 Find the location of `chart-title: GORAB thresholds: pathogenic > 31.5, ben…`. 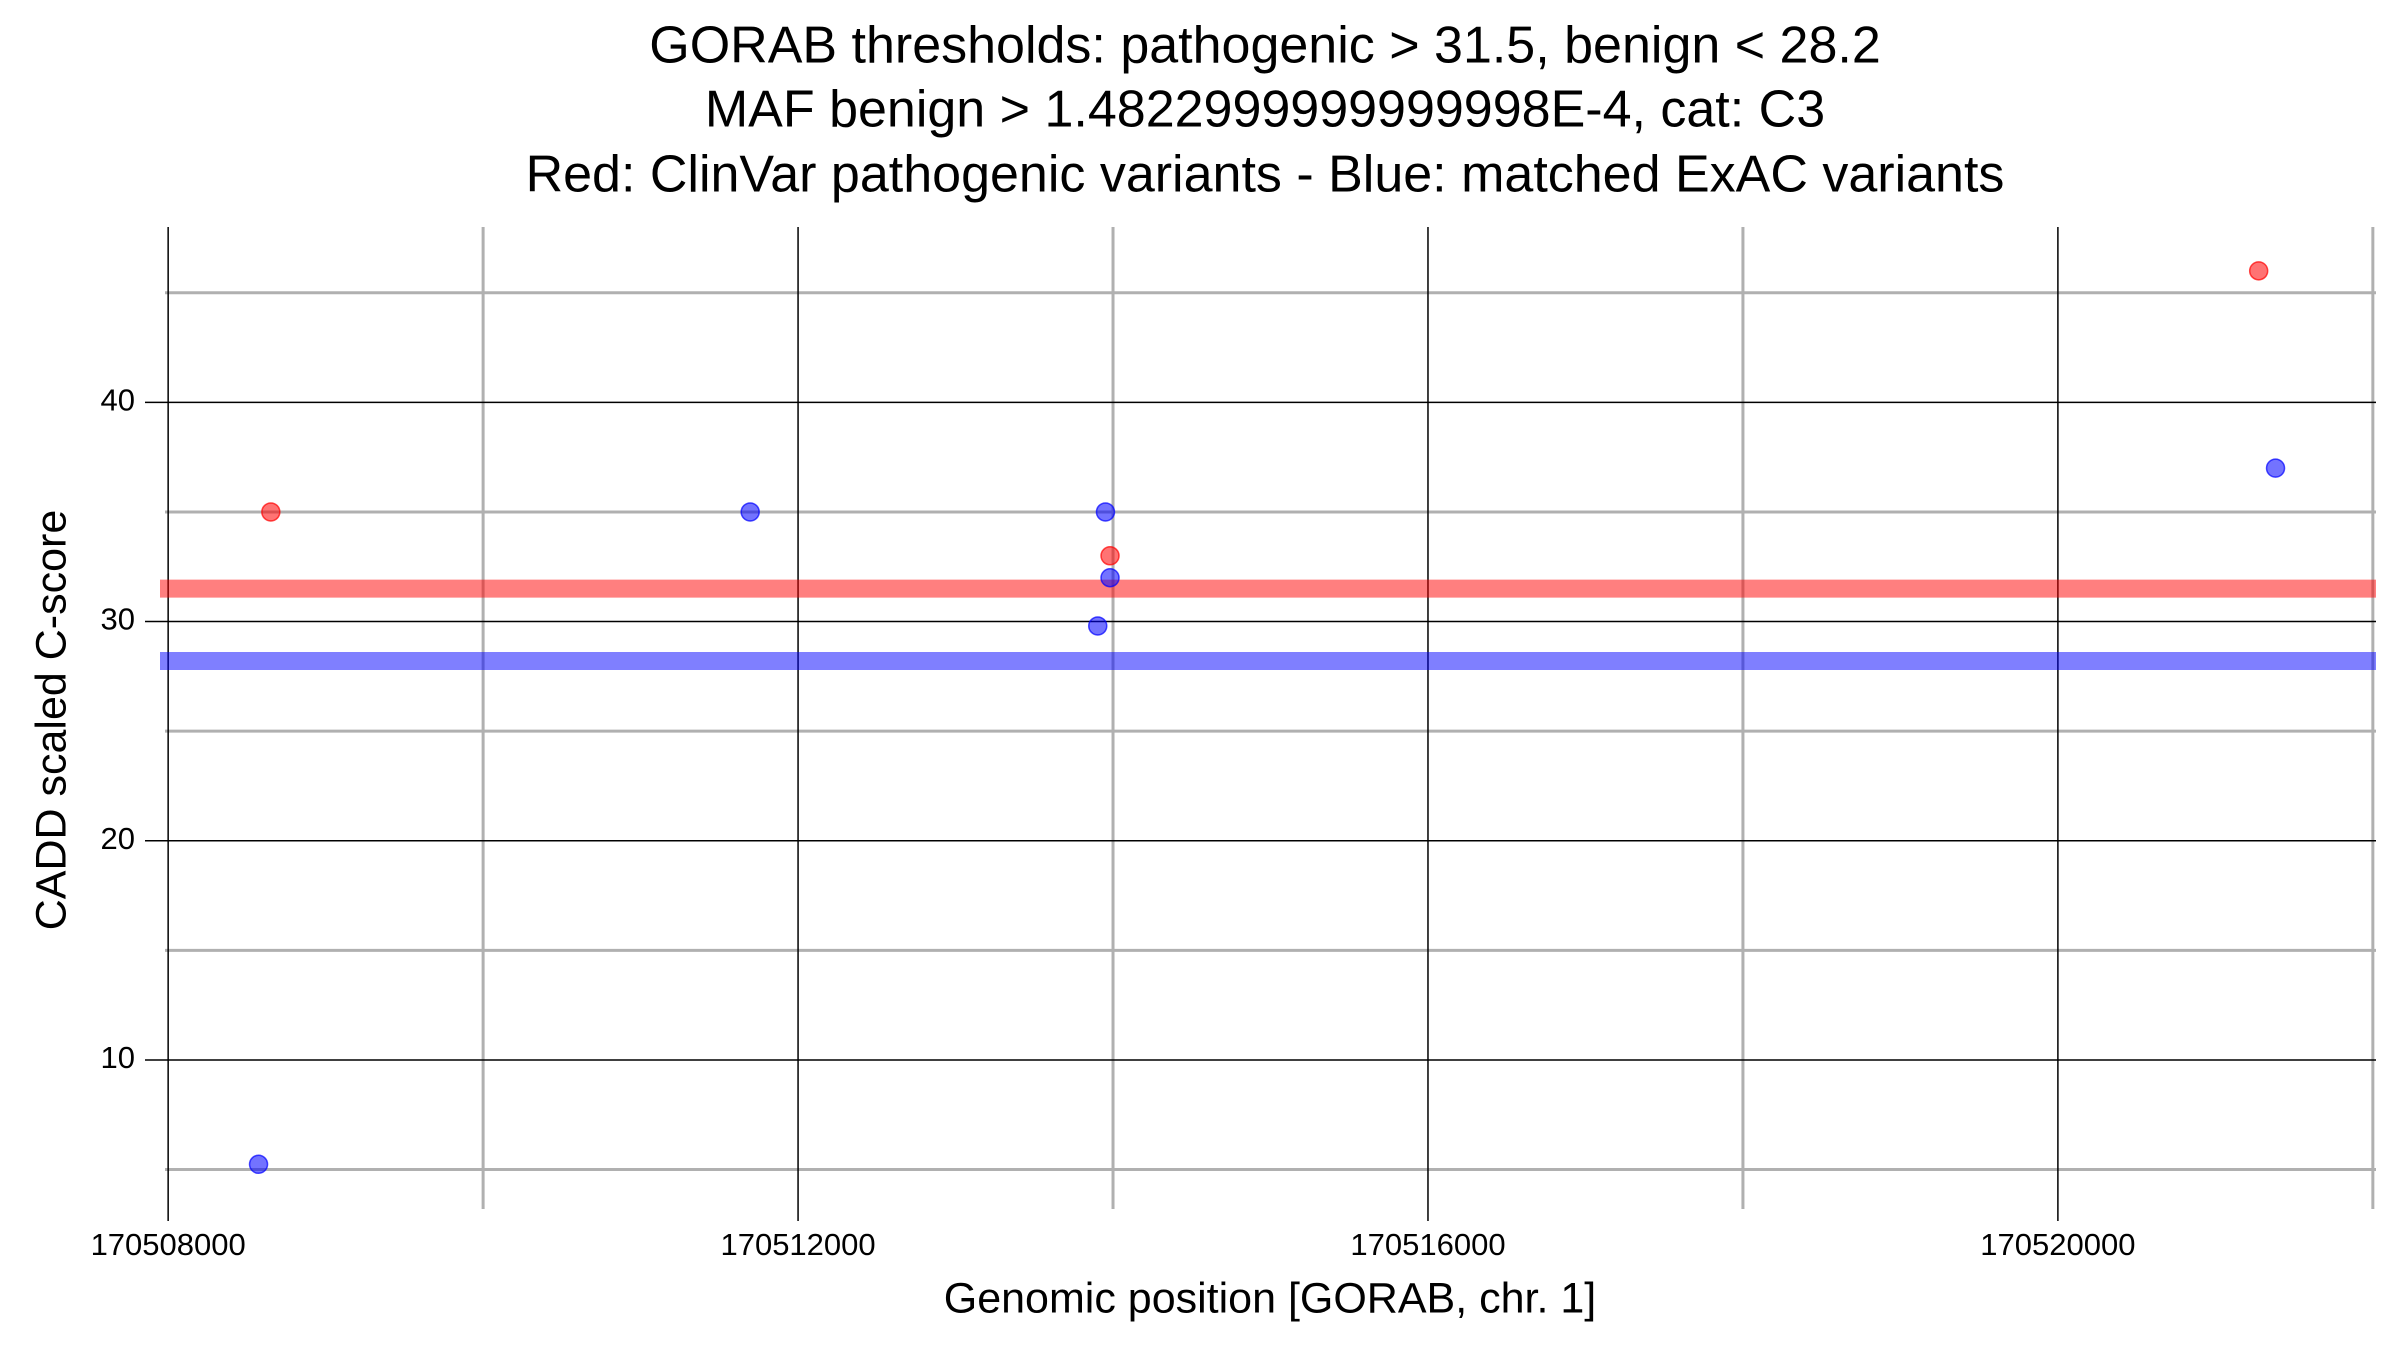

chart-title: GORAB thresholds: pathogenic > 31.5, ben… is located at coordinates (1265, 46).